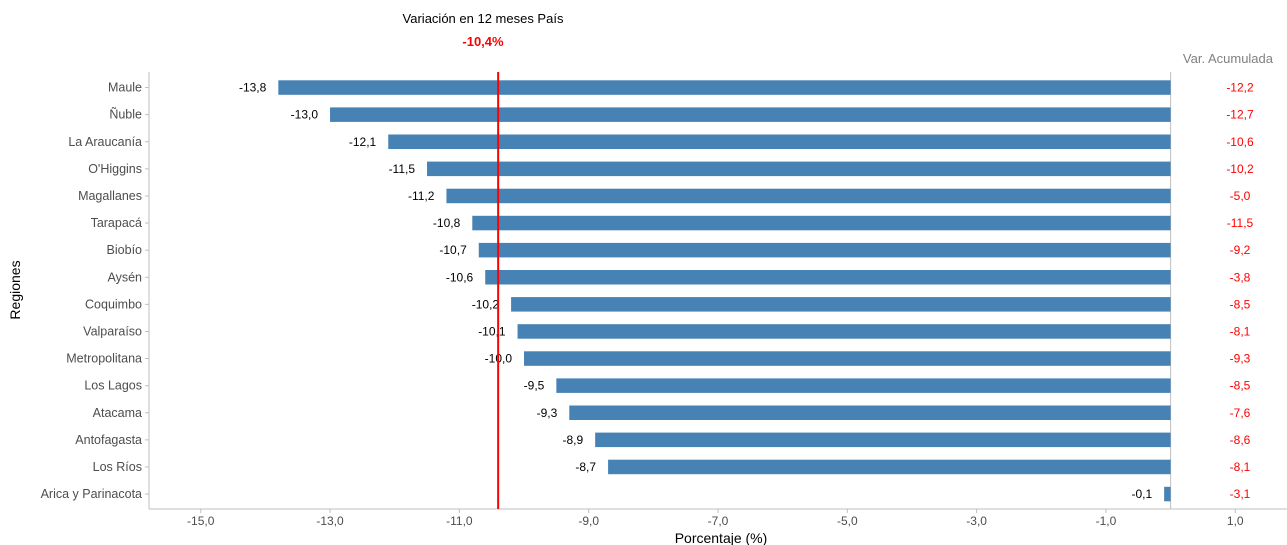  What do you see at coordinates (91, 494) in the screenshot?
I see `category-label: Arica y Parinacota` at bounding box center [91, 494].